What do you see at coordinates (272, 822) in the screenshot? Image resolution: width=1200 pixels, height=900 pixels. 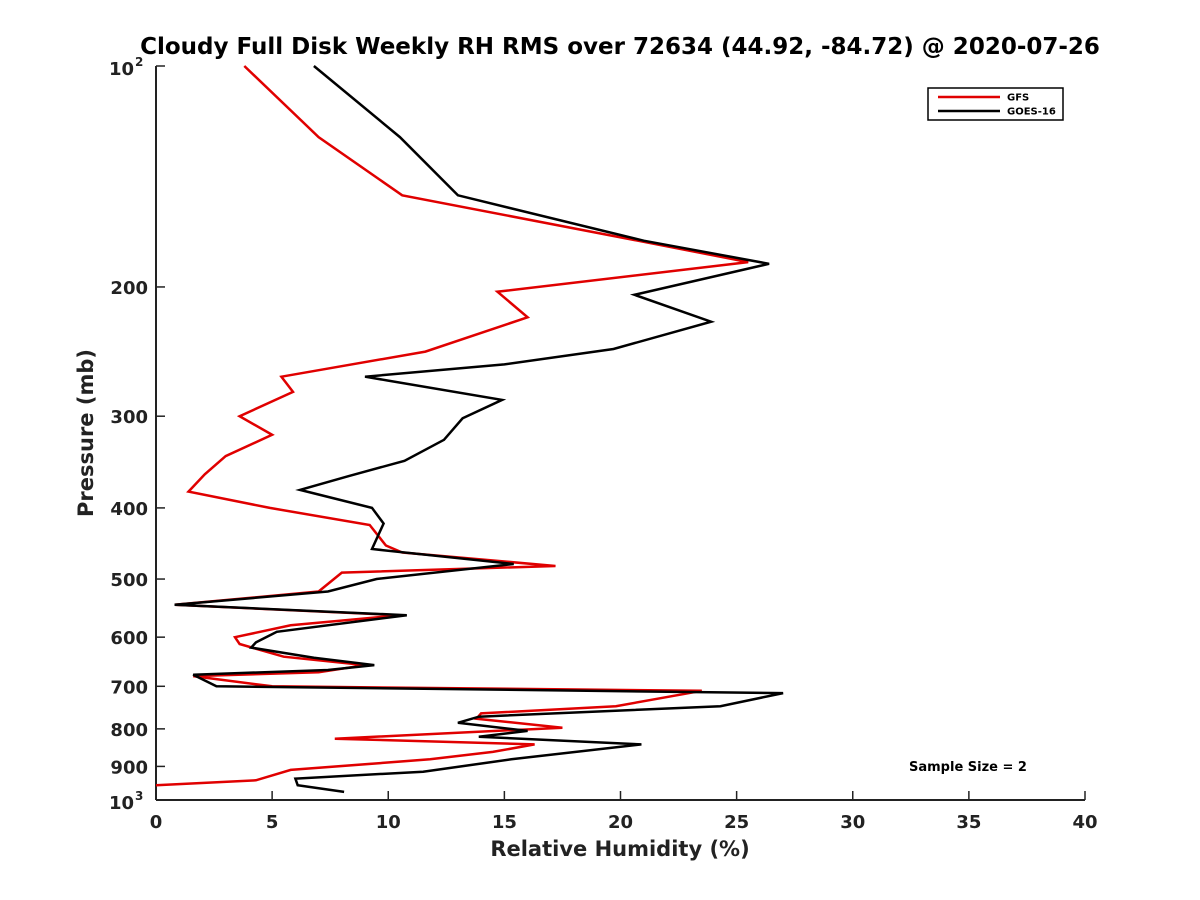 I see `x-tick-label: 5` at bounding box center [272, 822].